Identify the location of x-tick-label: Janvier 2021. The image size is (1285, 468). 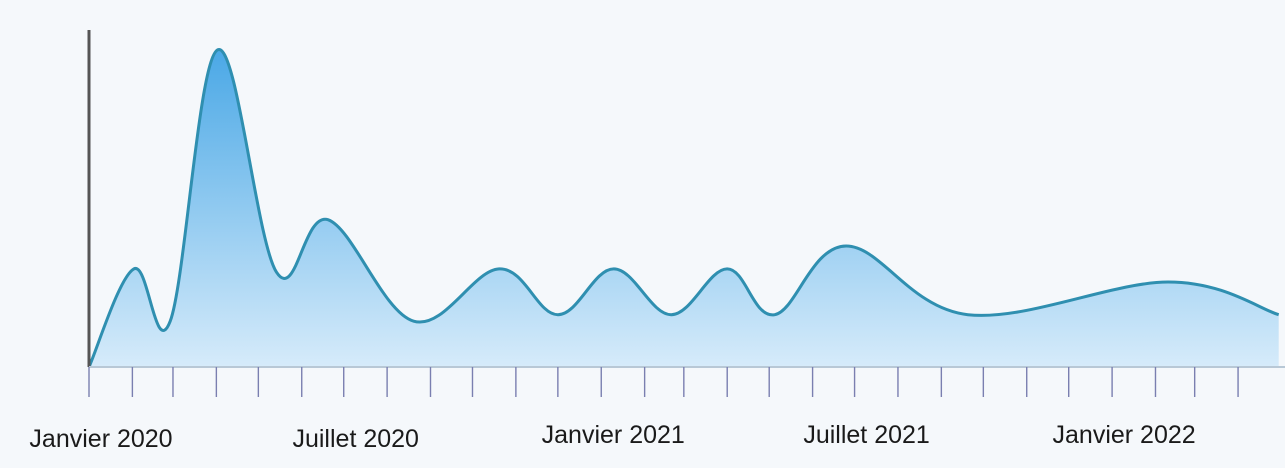
(613, 435).